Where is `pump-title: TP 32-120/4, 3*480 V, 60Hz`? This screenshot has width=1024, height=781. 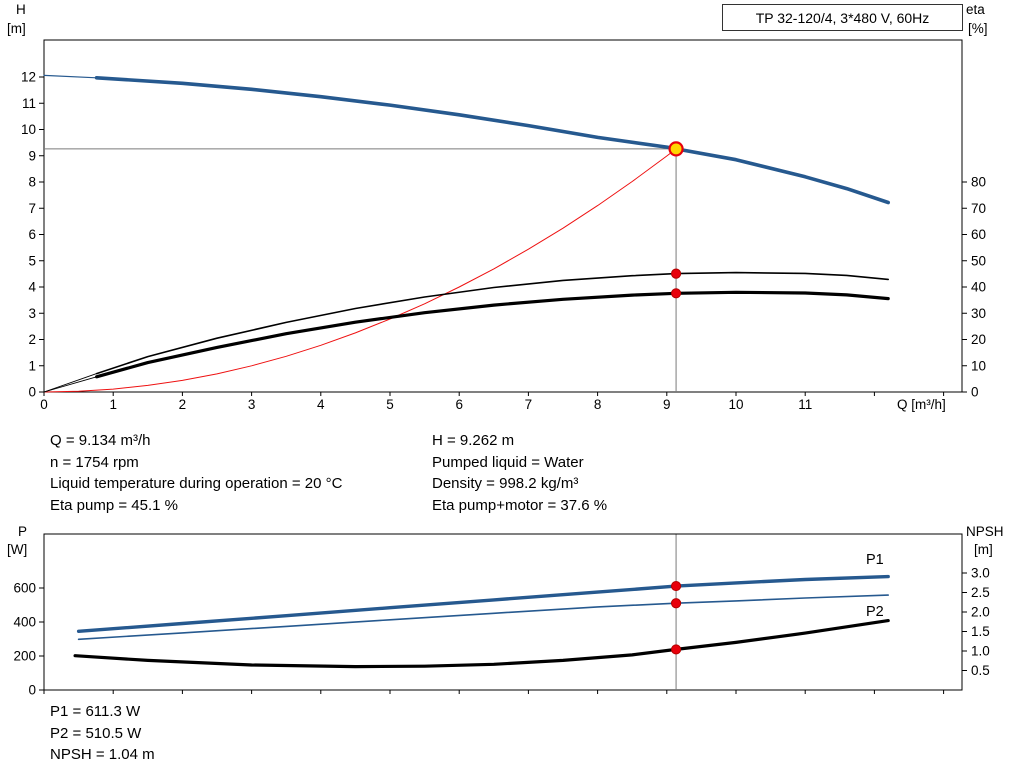
pump-title: TP 32-120/4, 3*480 V, 60Hz is located at coordinates (842, 17).